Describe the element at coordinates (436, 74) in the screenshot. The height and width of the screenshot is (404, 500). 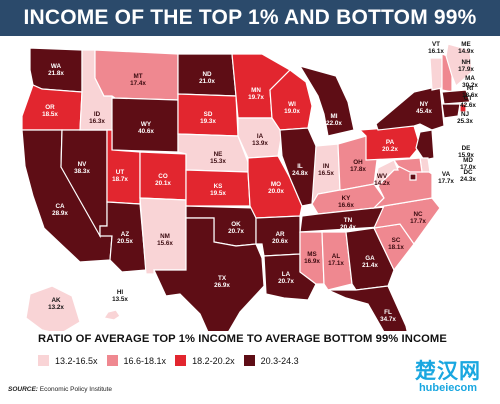
I see `state-vt` at that location.